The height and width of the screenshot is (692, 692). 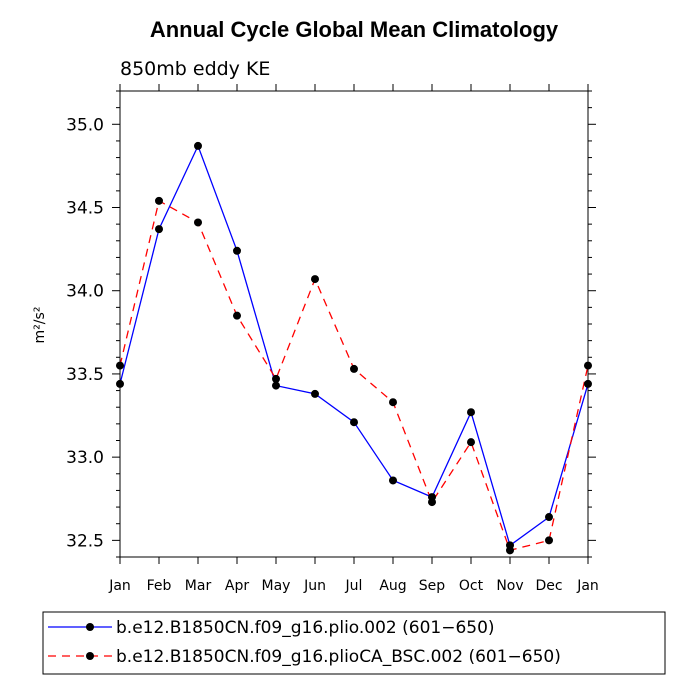 I want to click on legend-box, so click(x=354, y=643).